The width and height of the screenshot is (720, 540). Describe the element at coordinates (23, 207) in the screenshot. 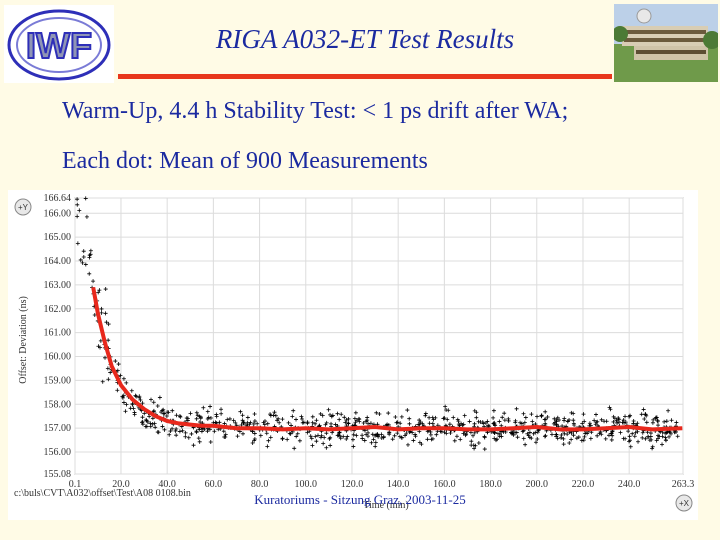

I see `y-axis-marker: +Y` at that location.